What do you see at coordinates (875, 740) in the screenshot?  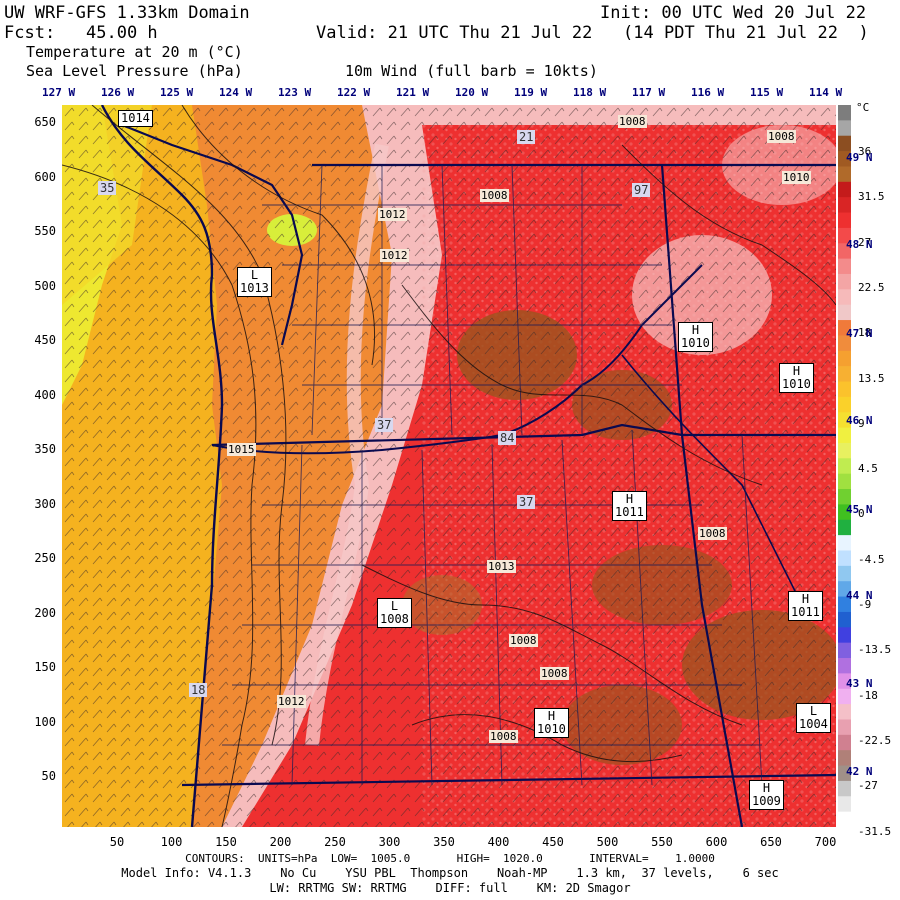 I see `colorbar-label: -22.5` at bounding box center [875, 740].